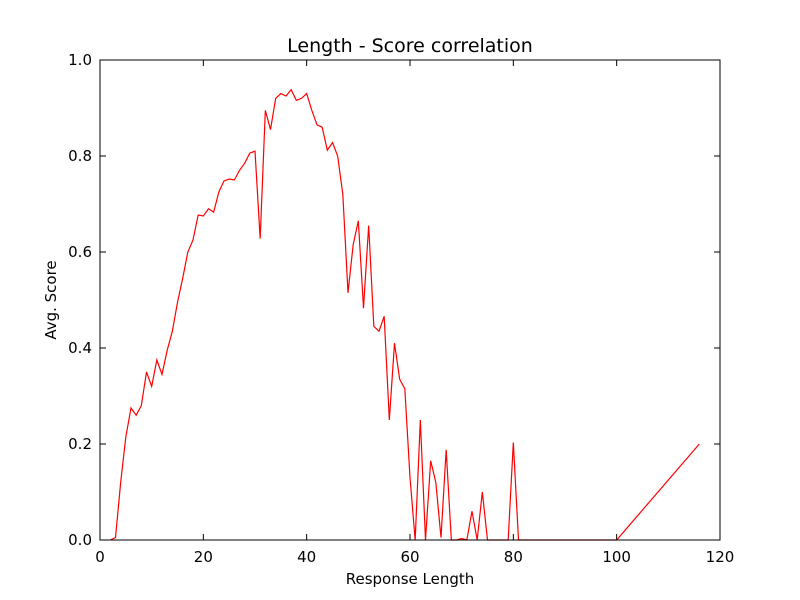  Describe the element at coordinates (409, 557) in the screenshot. I see `x-tick-label: 60` at that location.